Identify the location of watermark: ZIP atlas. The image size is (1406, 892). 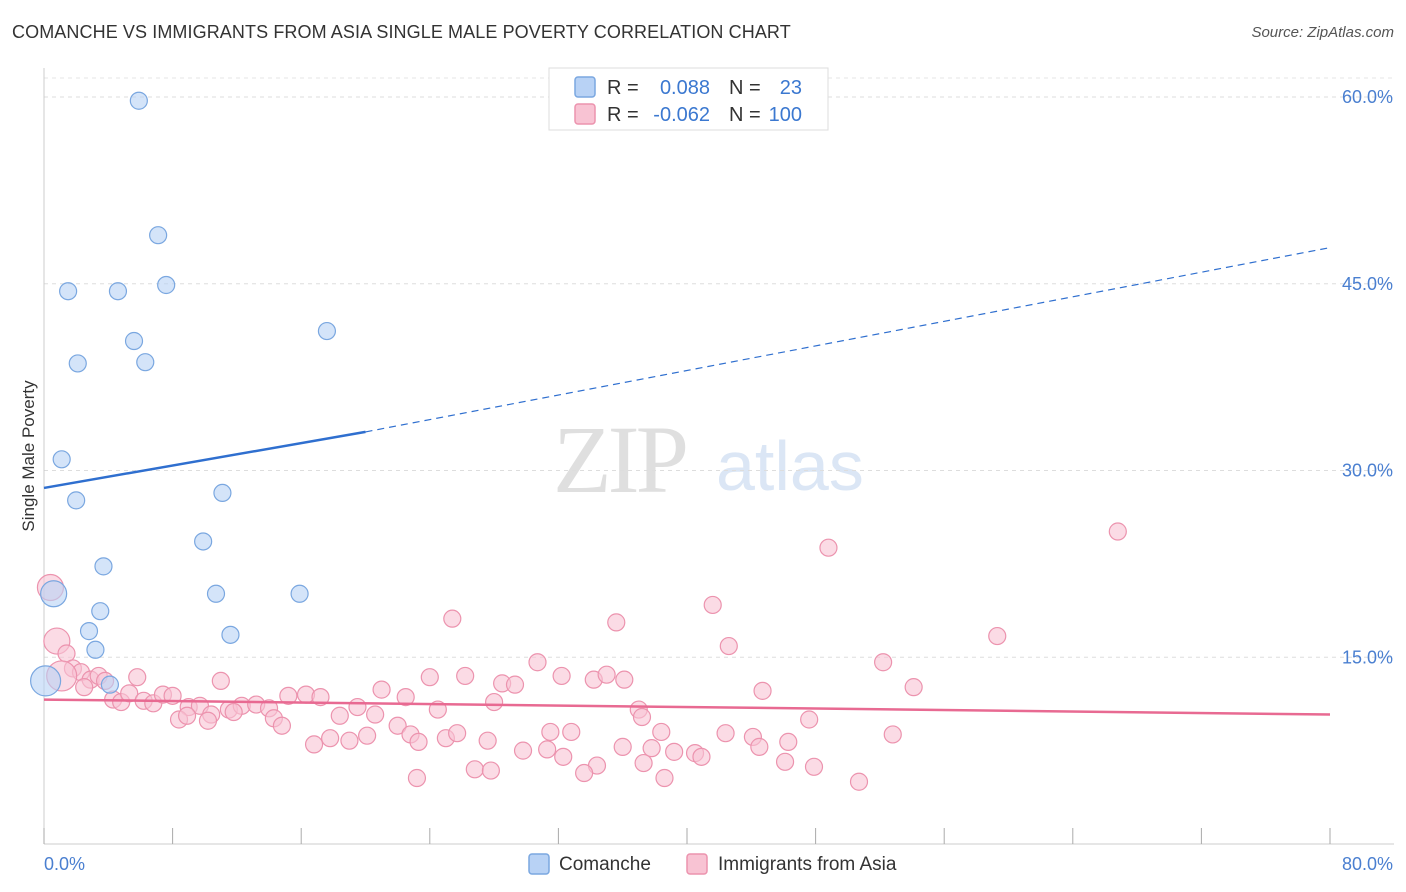
(708, 459).